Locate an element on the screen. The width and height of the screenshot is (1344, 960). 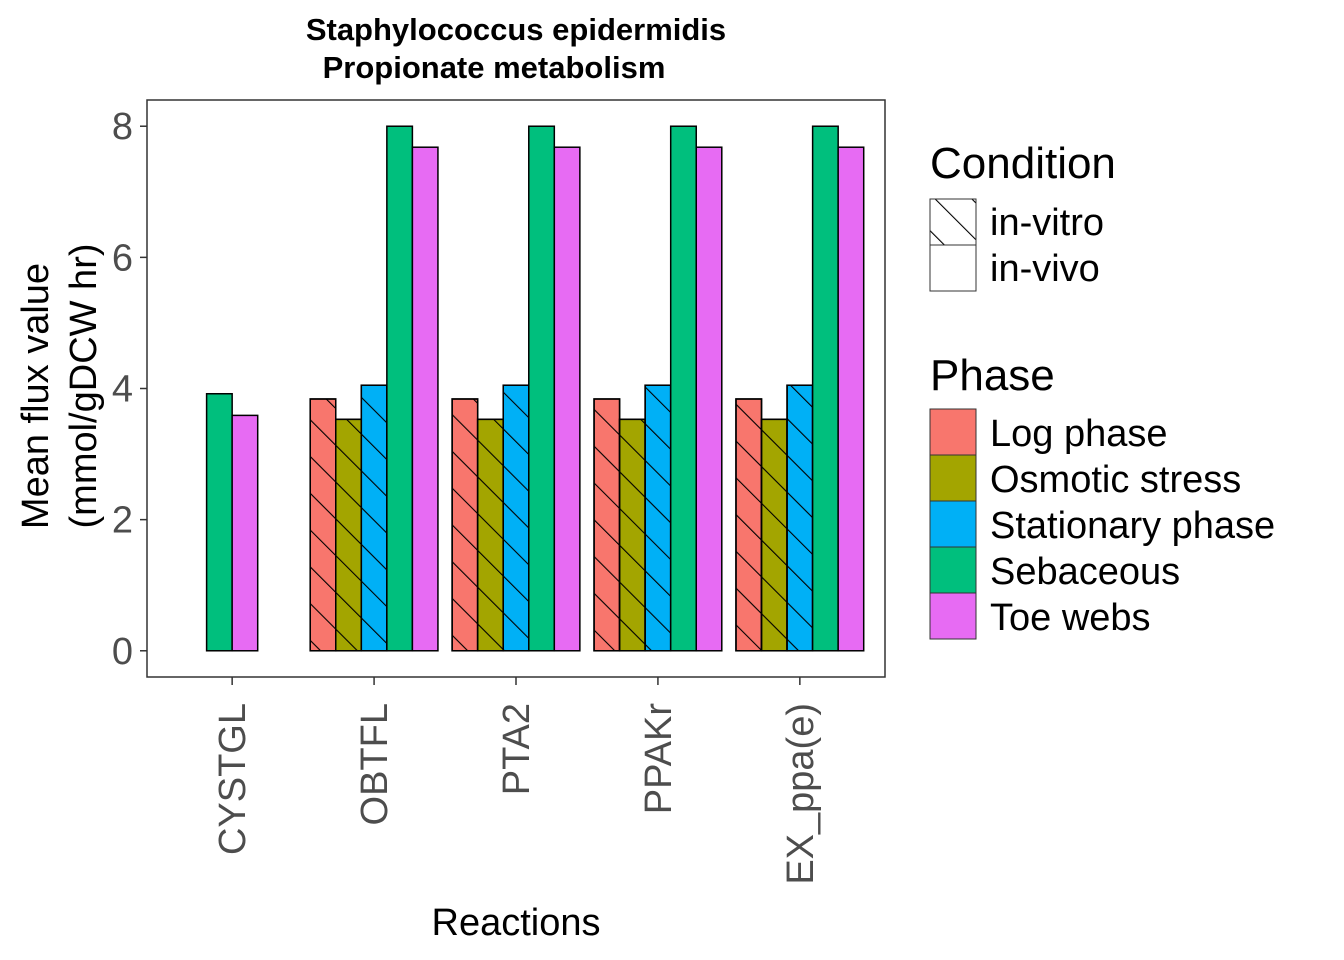
legend-swatch-log-phase is located at coordinates (953, 432).